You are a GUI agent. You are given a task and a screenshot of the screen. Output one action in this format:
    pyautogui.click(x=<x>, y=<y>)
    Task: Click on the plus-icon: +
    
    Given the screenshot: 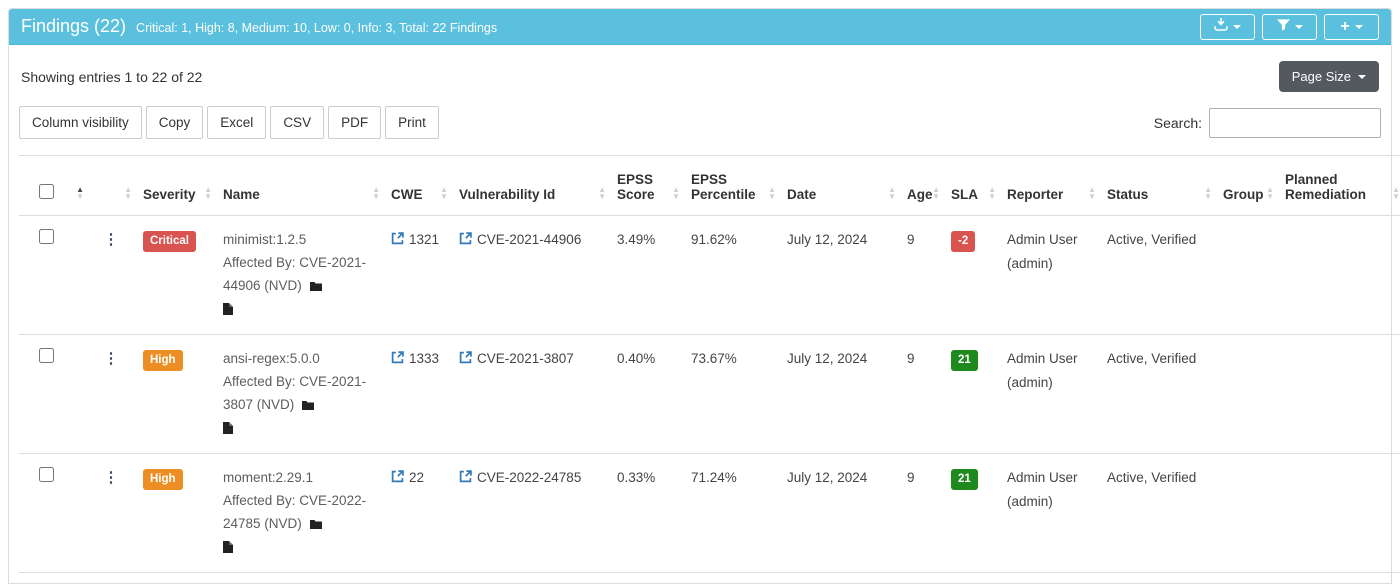 What is the action you would take?
    pyautogui.click(x=1345, y=26)
    